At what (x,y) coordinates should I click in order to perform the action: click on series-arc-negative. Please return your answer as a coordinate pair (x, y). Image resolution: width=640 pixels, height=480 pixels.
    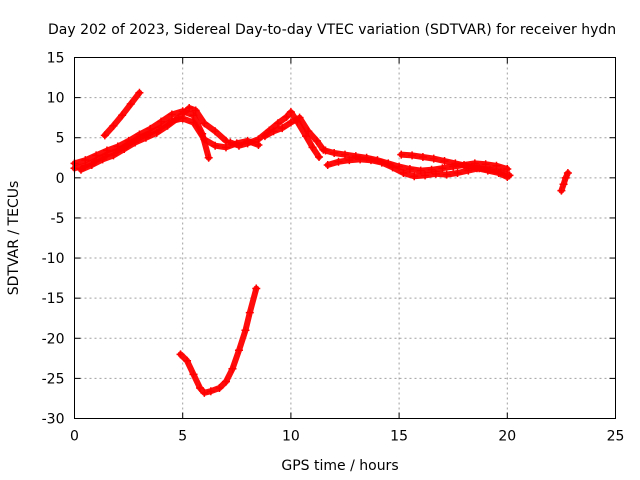
    Looking at the image, I should click on (218, 340).